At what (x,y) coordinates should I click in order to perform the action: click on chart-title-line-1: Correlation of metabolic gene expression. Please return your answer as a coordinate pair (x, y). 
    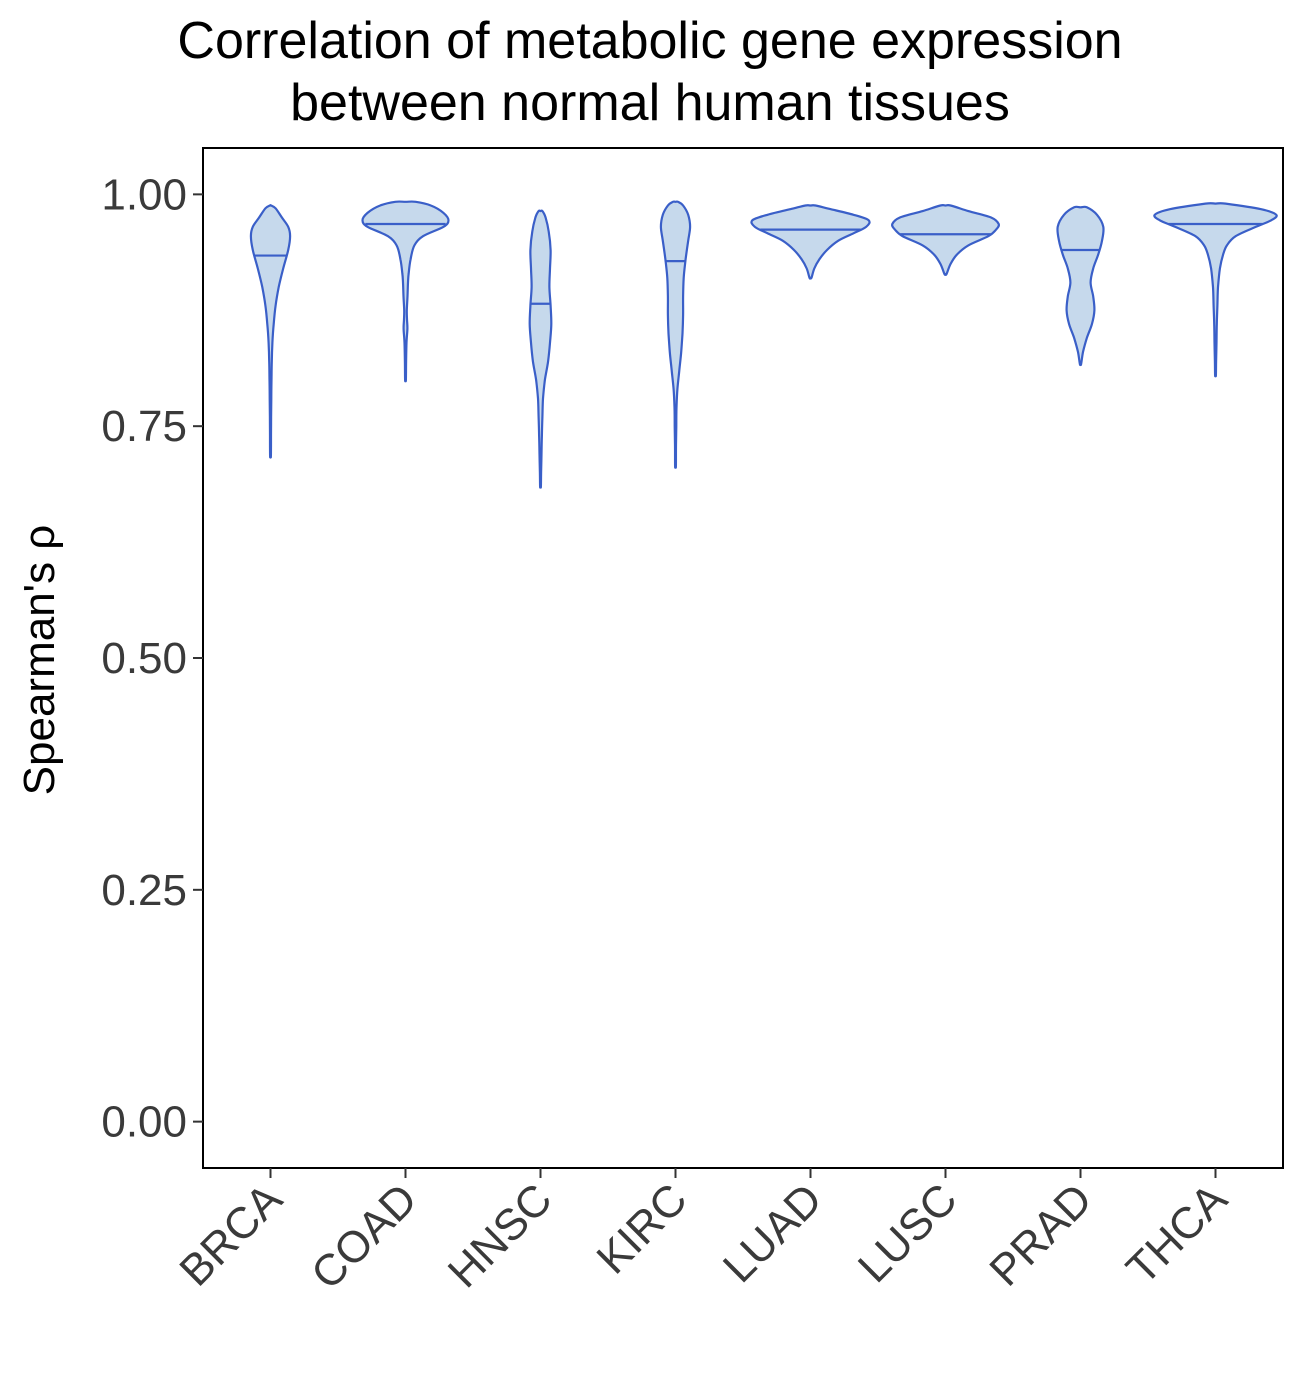
    Looking at the image, I should click on (649, 41).